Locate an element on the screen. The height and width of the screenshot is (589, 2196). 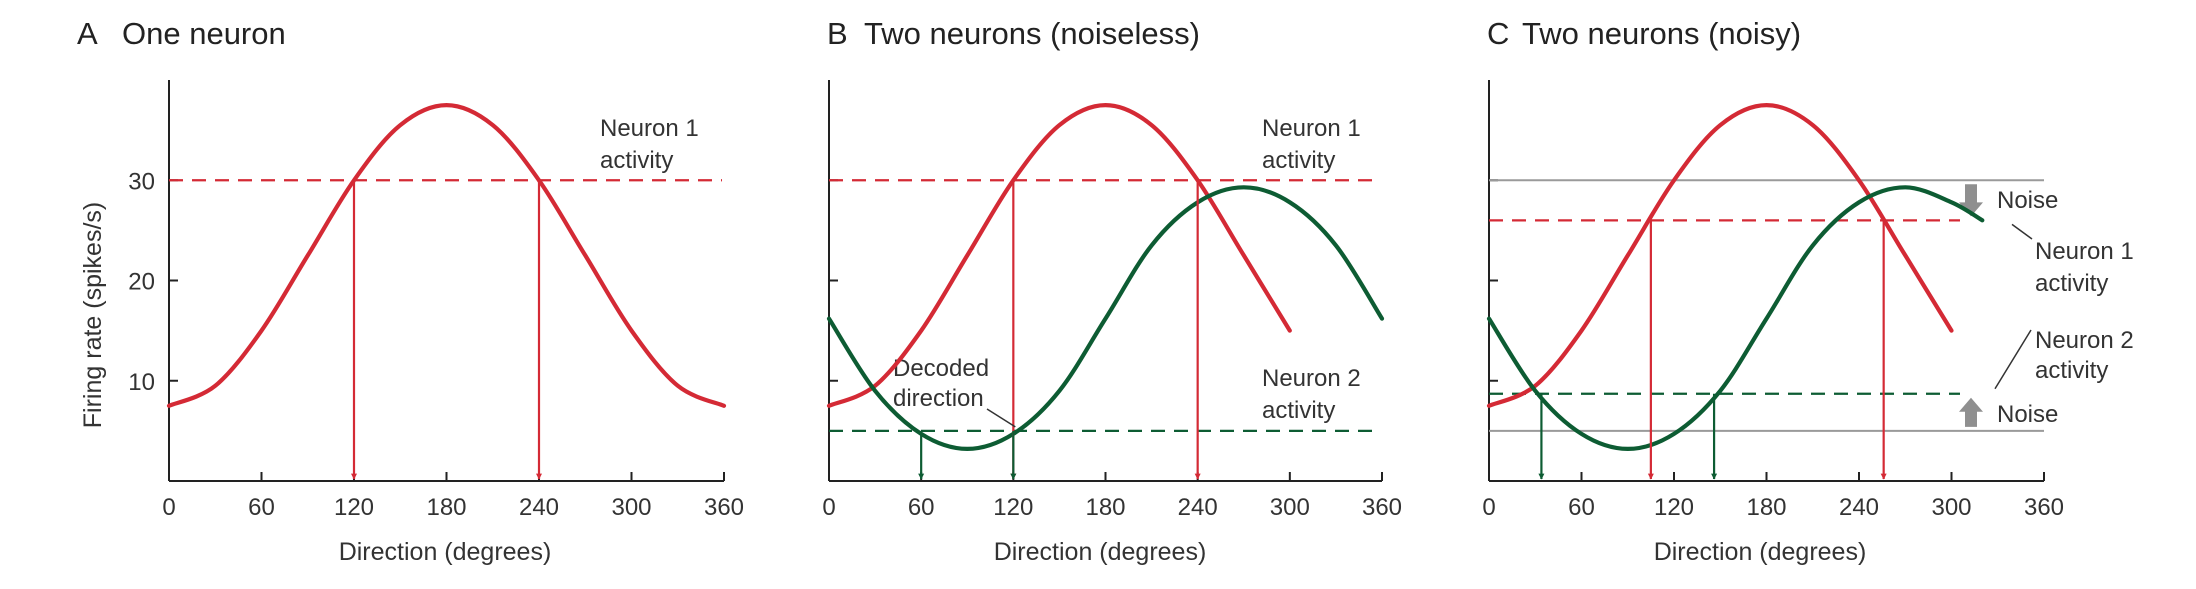
panel-a-y-axis-label: Firing rate (spikes/s) is located at coordinates (93, 315).